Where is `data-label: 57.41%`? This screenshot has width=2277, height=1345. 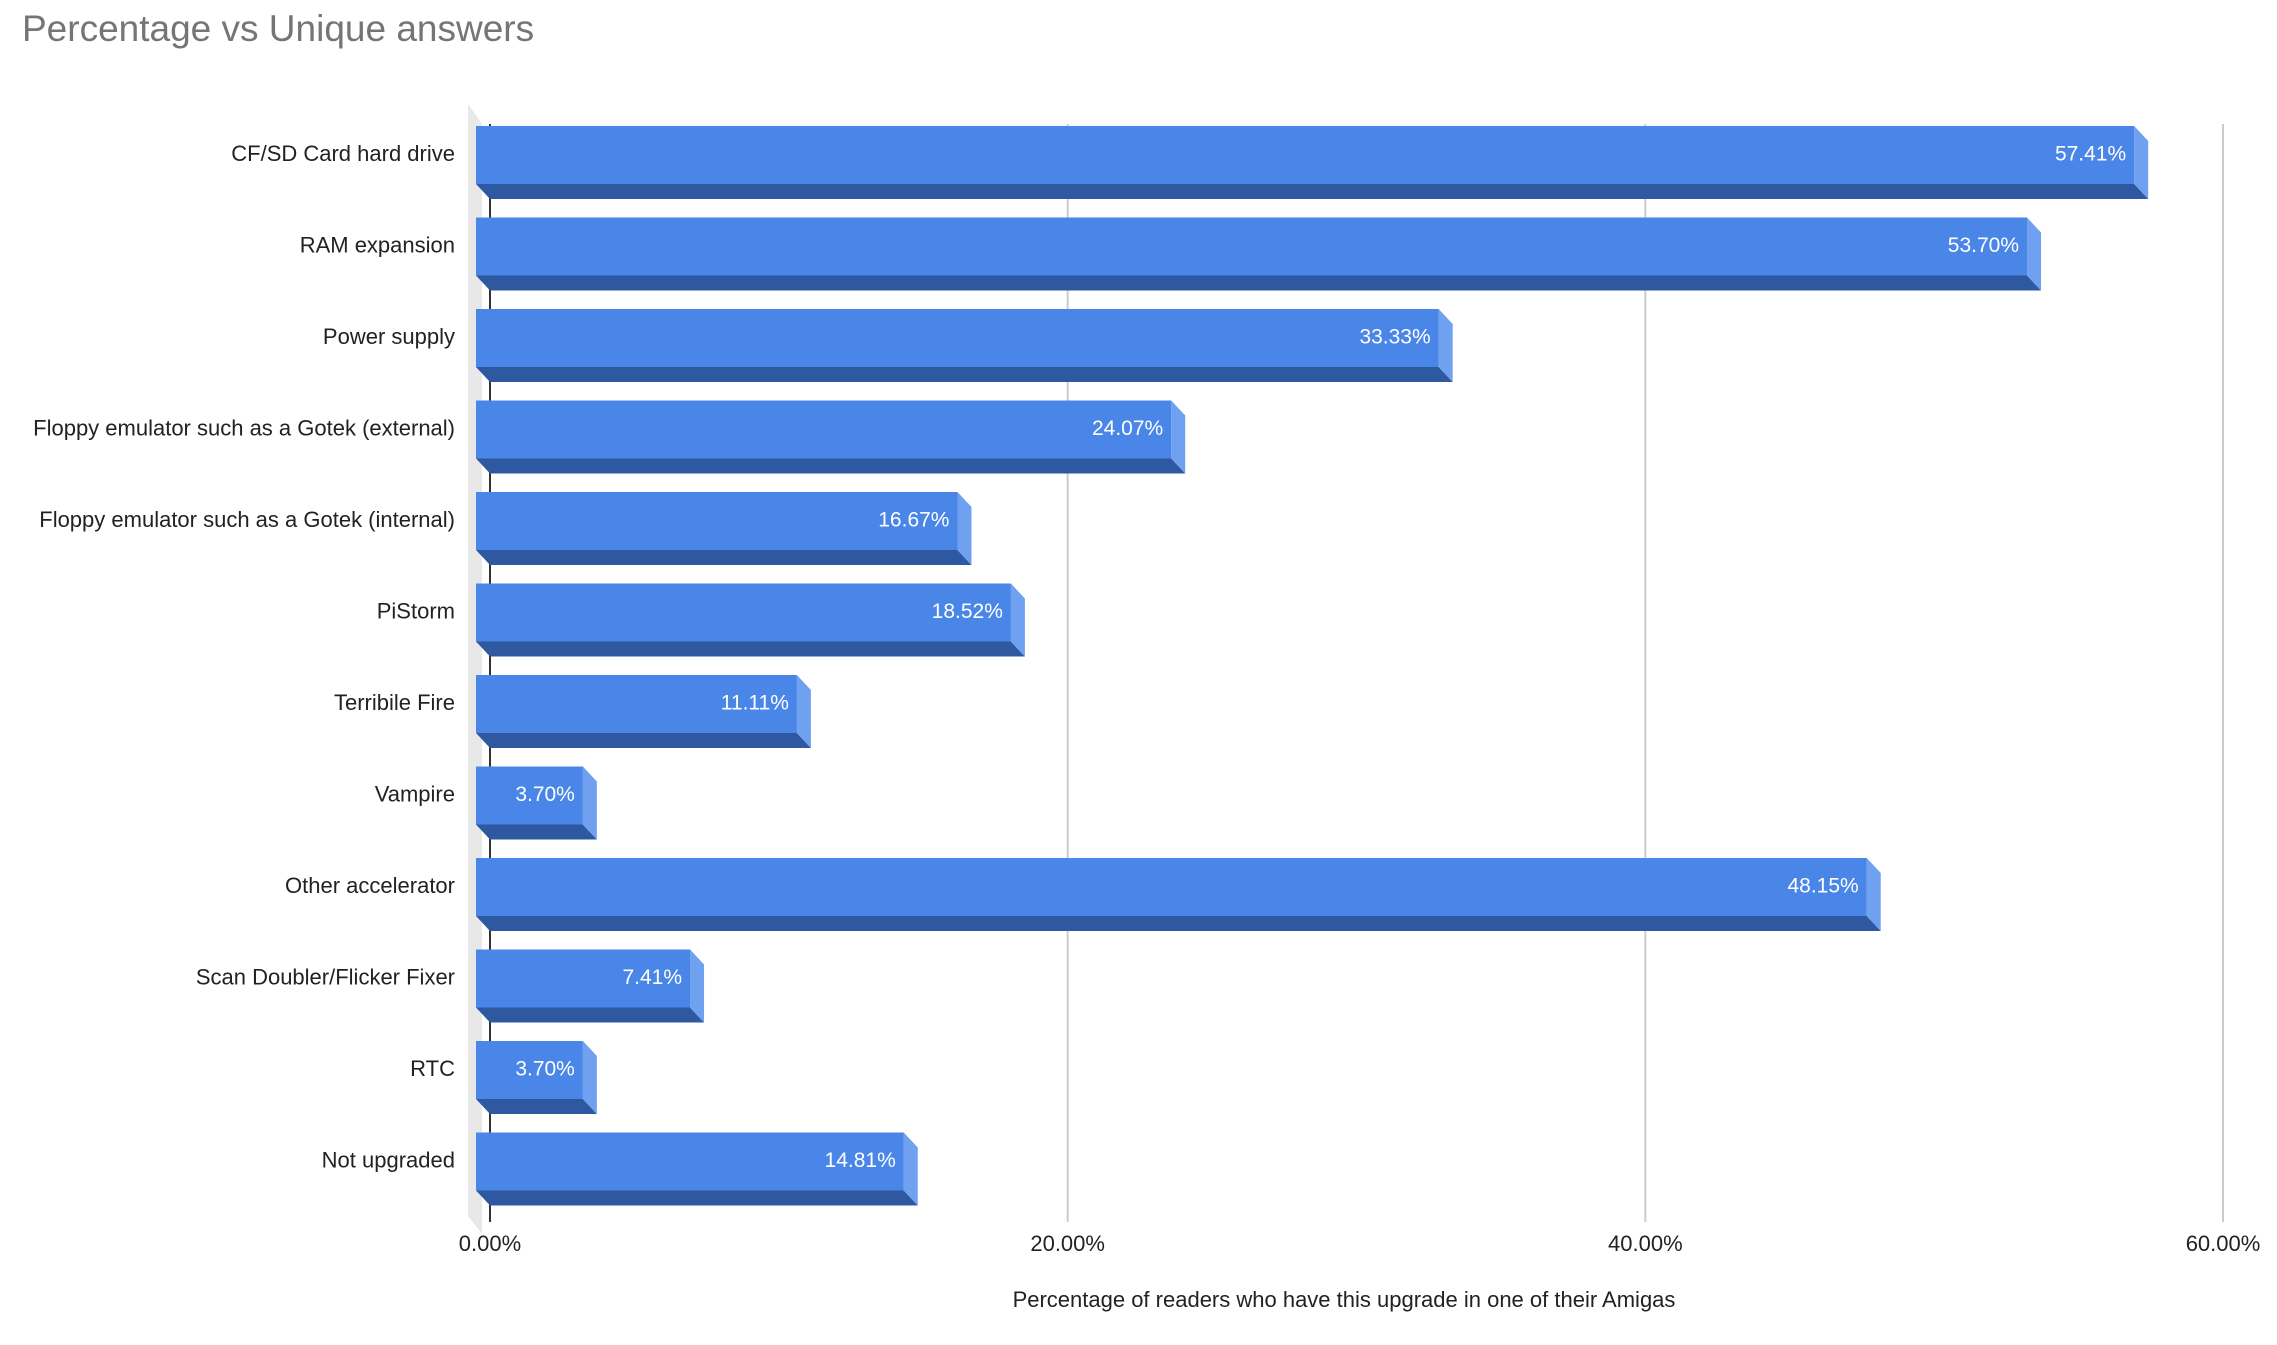
data-label: 57.41% is located at coordinates (2090, 154).